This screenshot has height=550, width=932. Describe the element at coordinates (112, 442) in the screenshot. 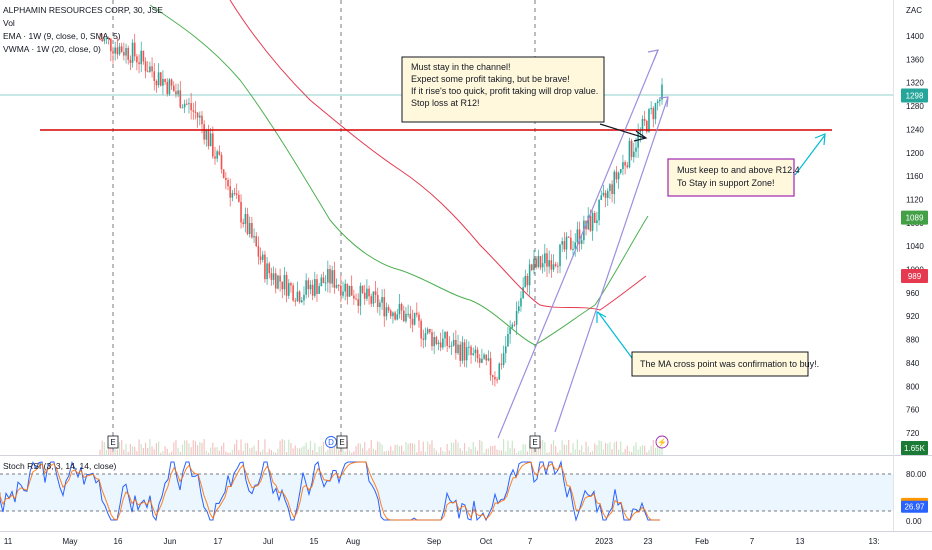

I see `earnings-marker-1: E` at that location.